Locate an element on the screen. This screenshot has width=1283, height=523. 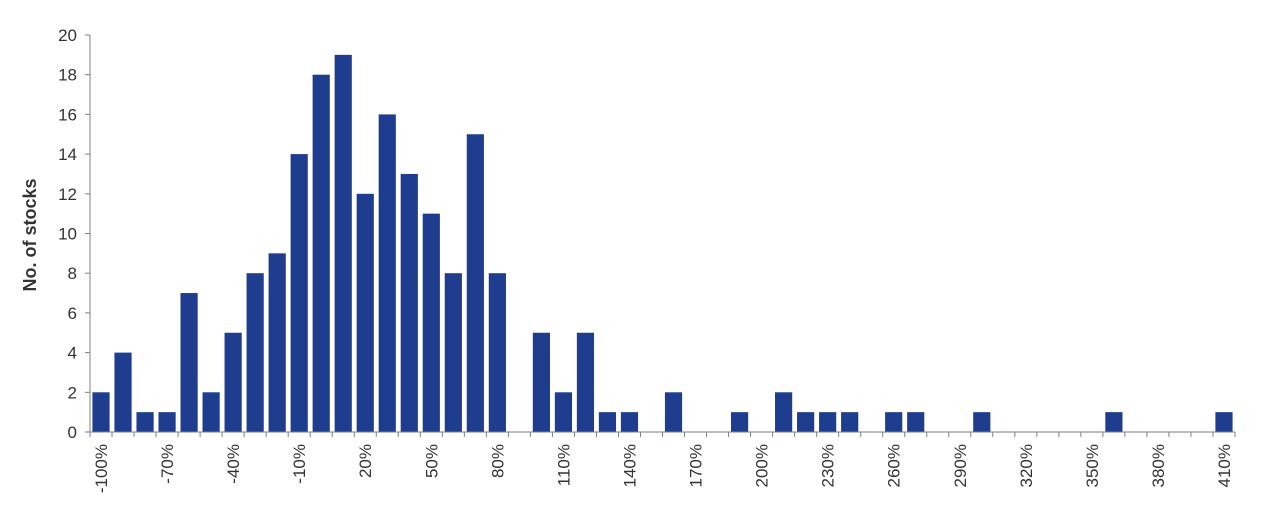
x-tick-label: 380% is located at coordinates (1158, 465).